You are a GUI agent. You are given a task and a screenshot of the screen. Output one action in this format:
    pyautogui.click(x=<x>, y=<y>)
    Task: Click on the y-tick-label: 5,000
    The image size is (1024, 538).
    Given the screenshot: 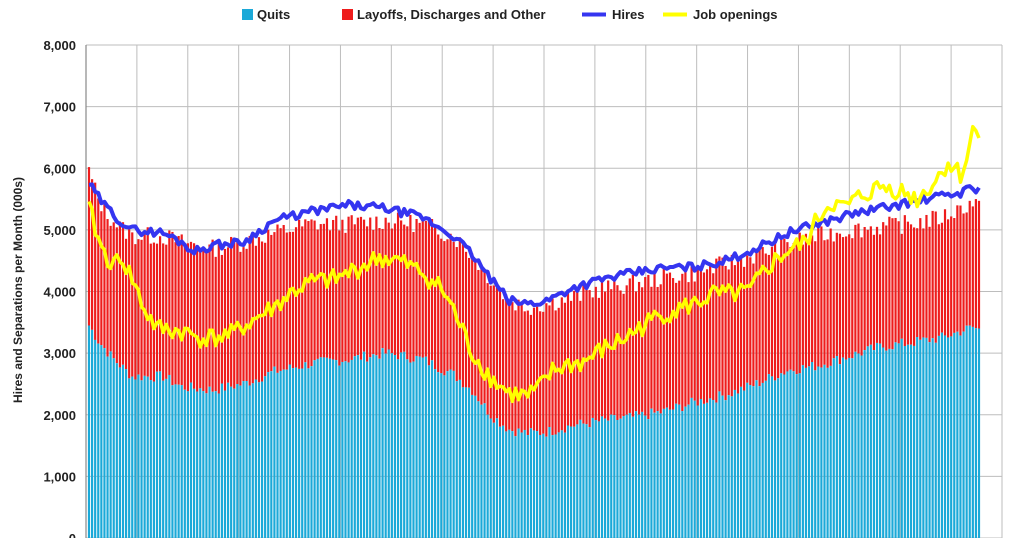 What is the action you would take?
    pyautogui.click(x=59, y=230)
    